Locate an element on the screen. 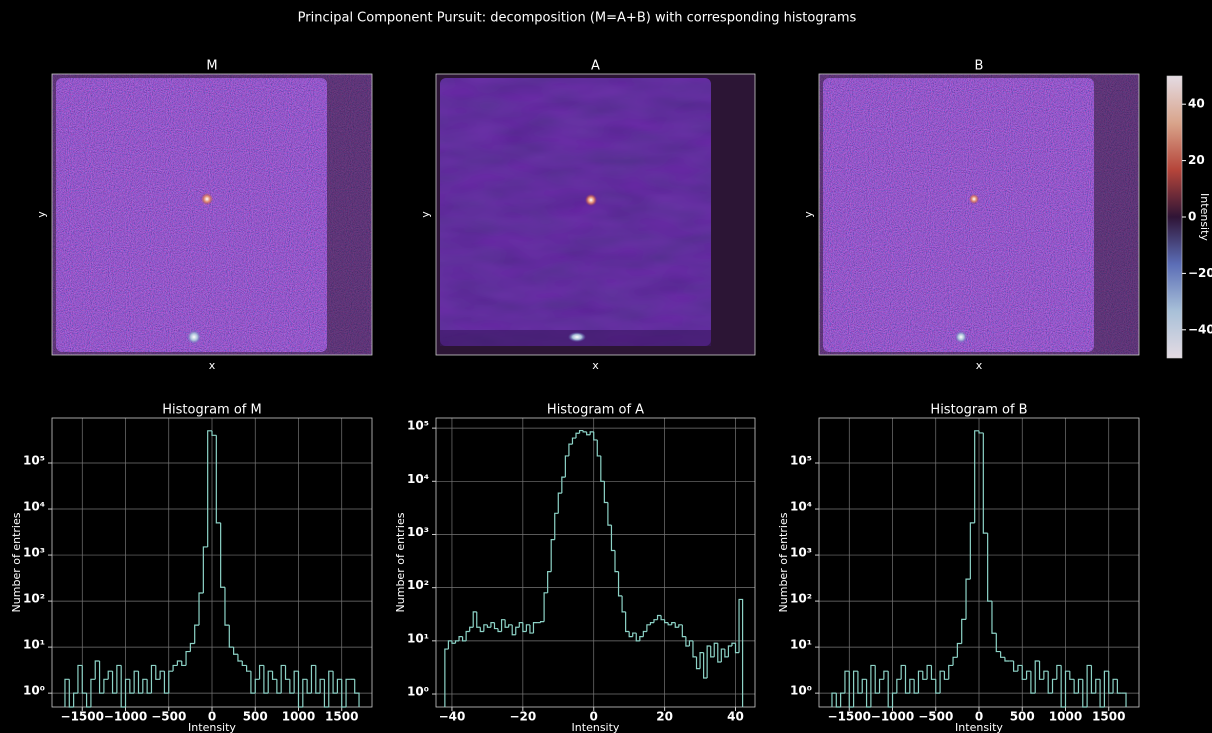 The image size is (1212, 733). y-tick-label: 10⁴ is located at coordinates (801, 507).